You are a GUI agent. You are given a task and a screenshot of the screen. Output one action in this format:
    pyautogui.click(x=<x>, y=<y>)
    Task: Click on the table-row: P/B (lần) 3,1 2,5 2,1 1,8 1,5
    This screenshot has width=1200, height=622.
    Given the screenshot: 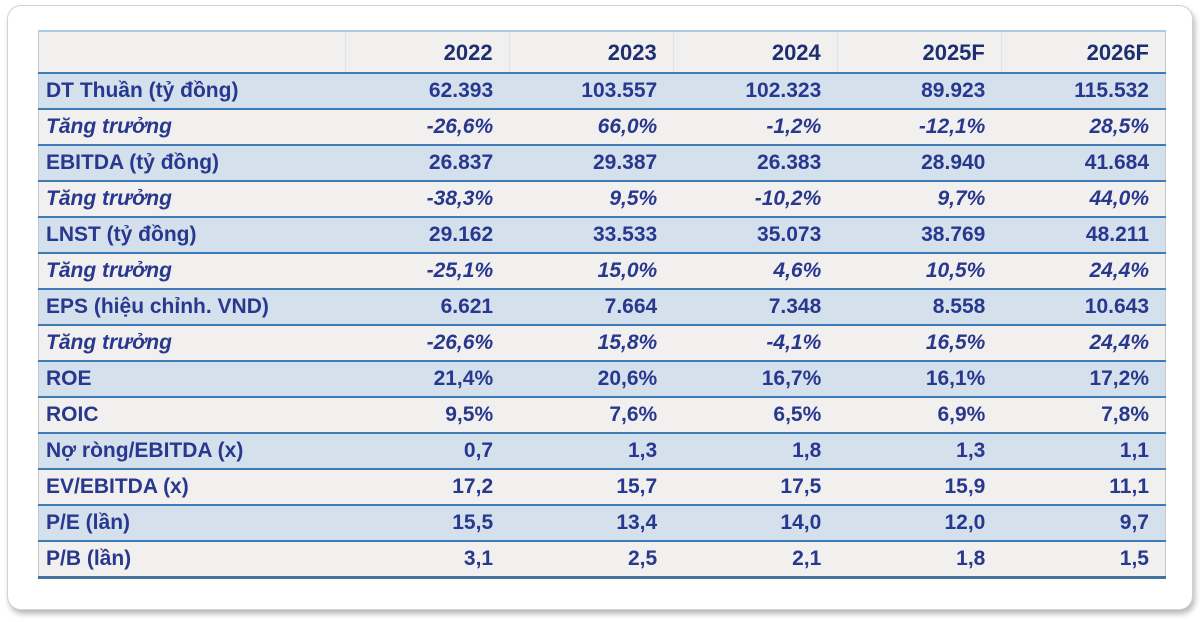 What is the action you would take?
    pyautogui.click(x=602, y=560)
    